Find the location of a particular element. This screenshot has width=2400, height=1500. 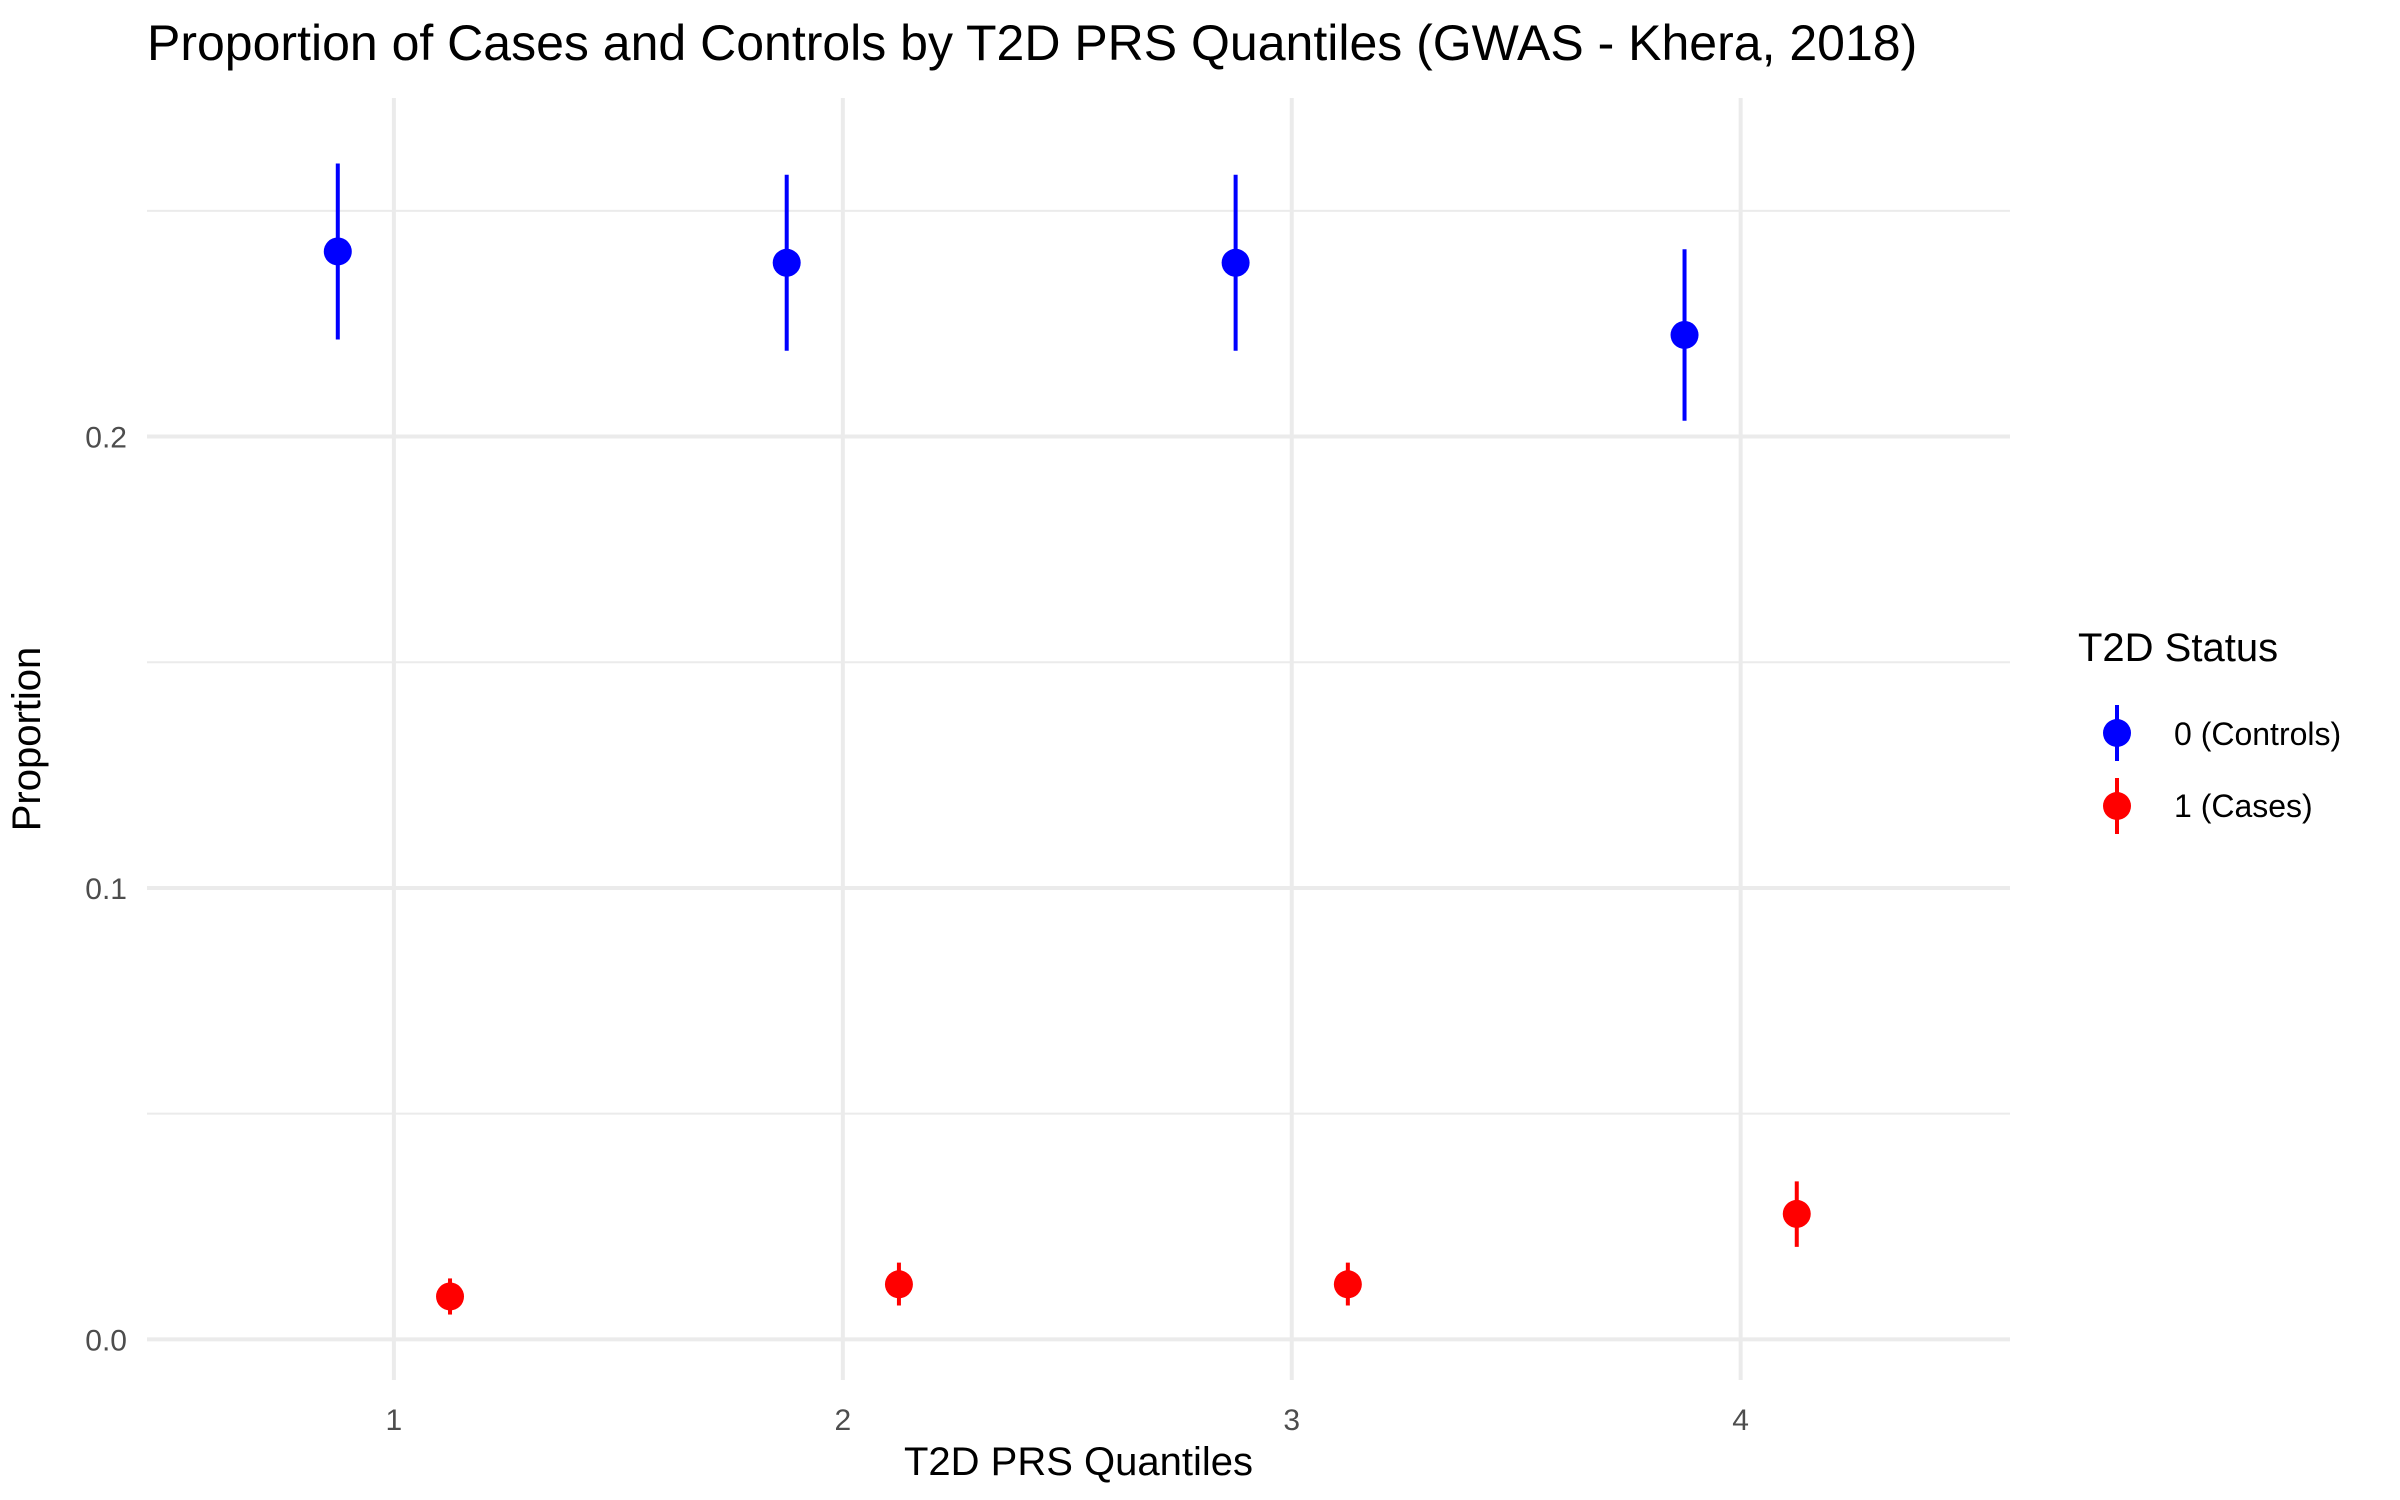

y-tick-label: 0.1 is located at coordinates (106, 889).